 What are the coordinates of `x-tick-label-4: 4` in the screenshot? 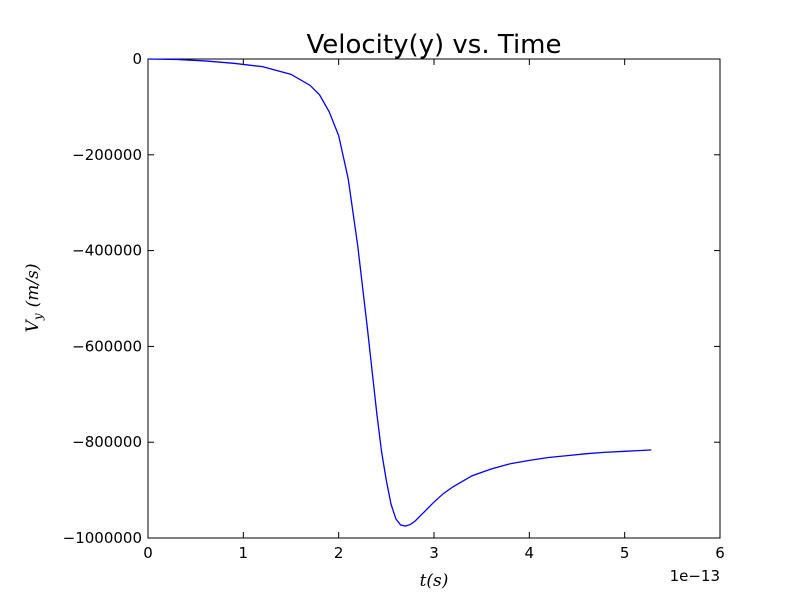 It's located at (530, 553).